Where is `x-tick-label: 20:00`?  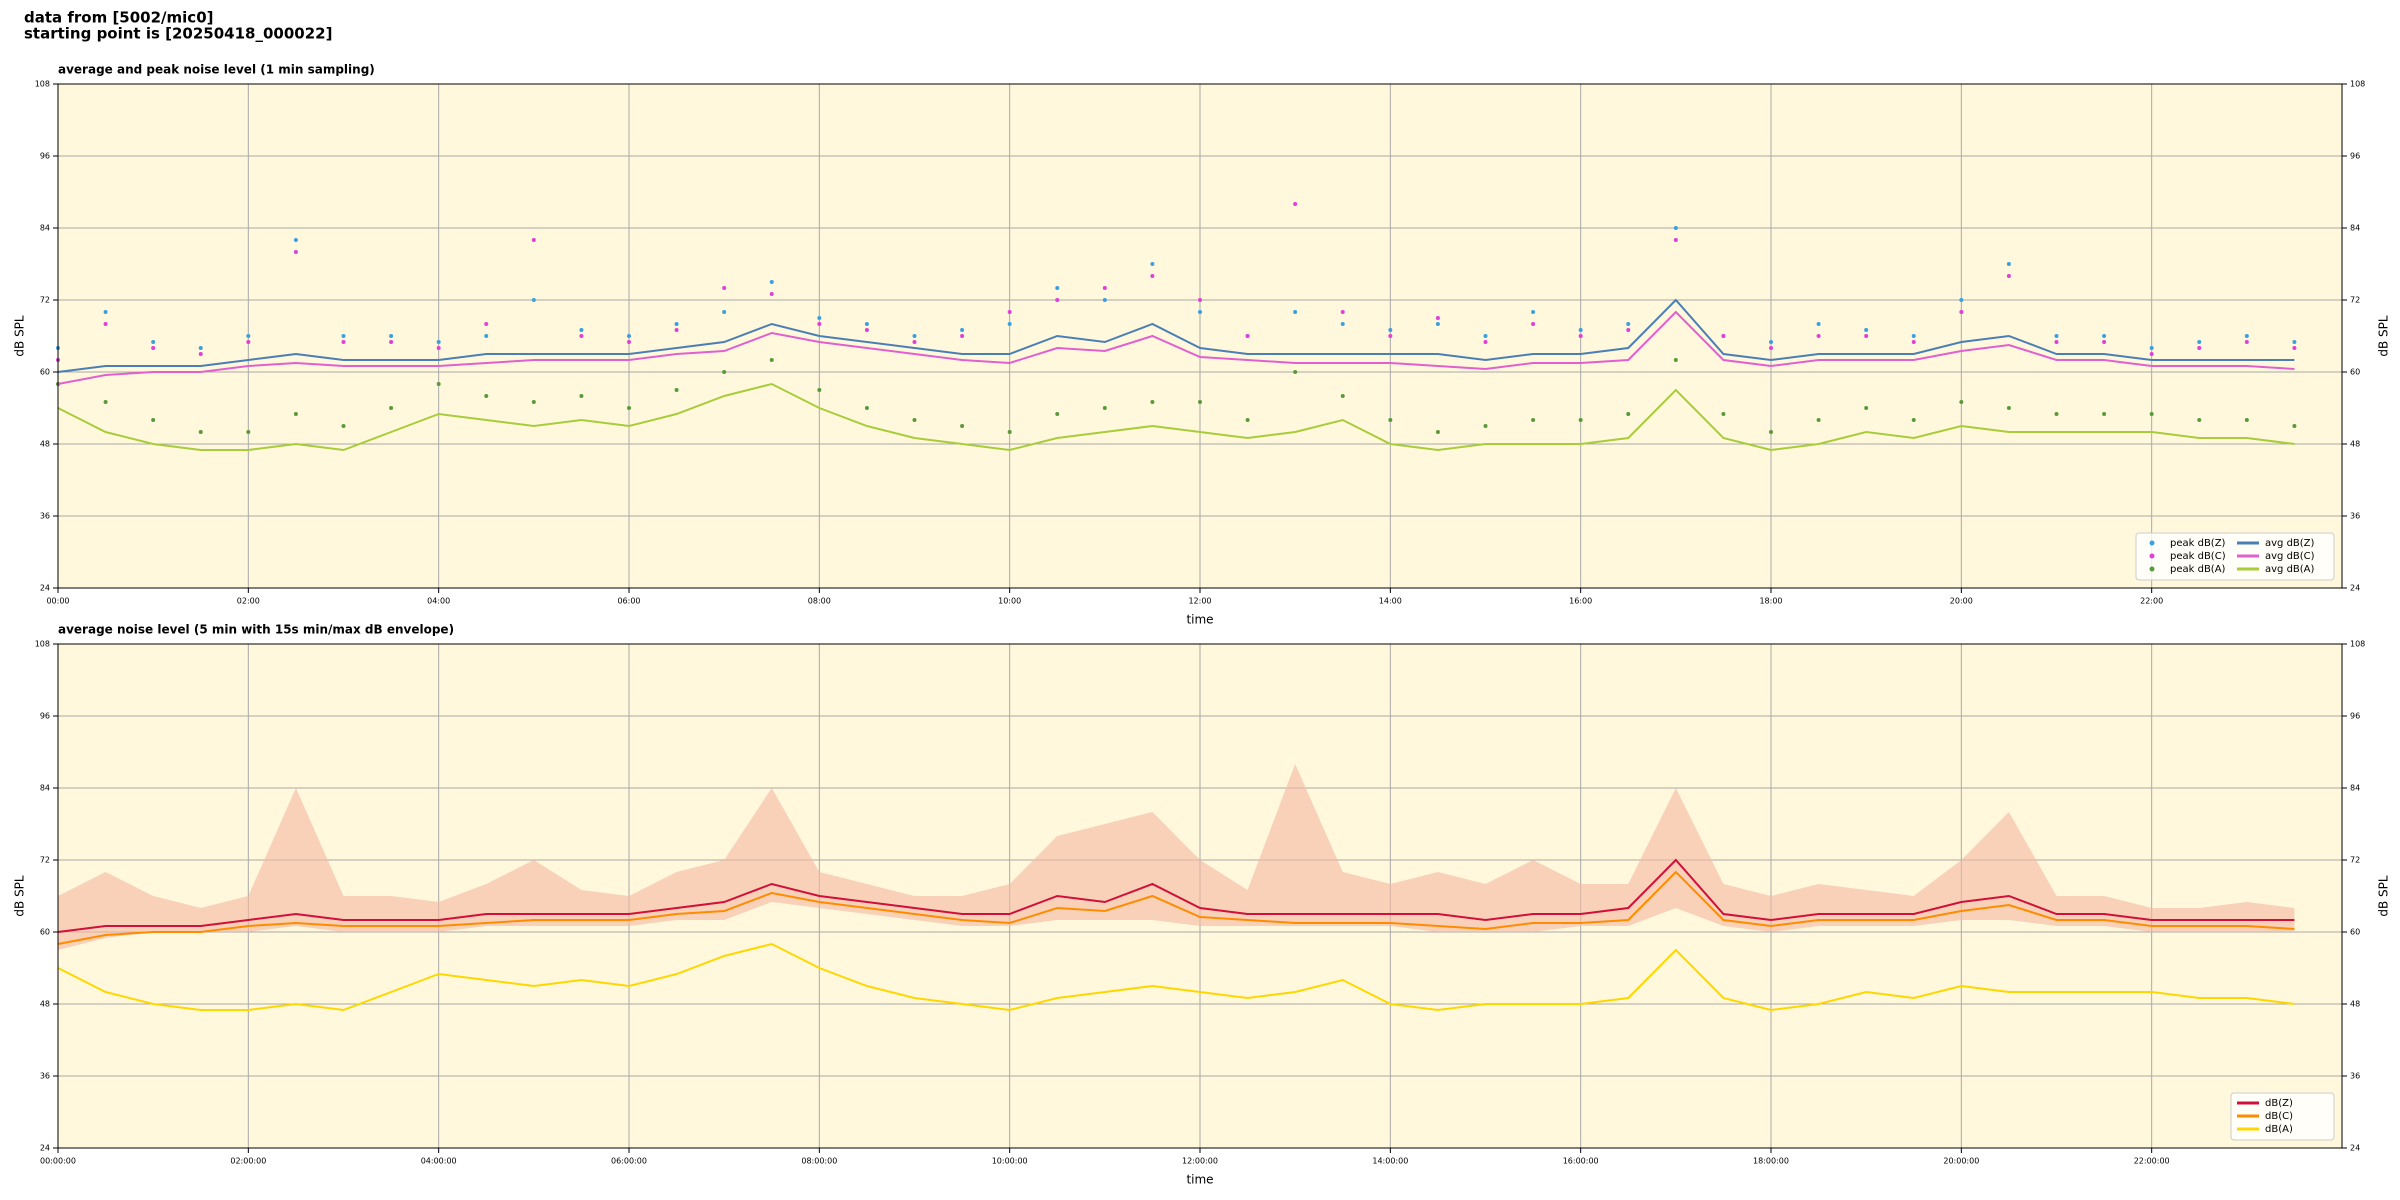 x-tick-label: 20:00 is located at coordinates (1961, 601).